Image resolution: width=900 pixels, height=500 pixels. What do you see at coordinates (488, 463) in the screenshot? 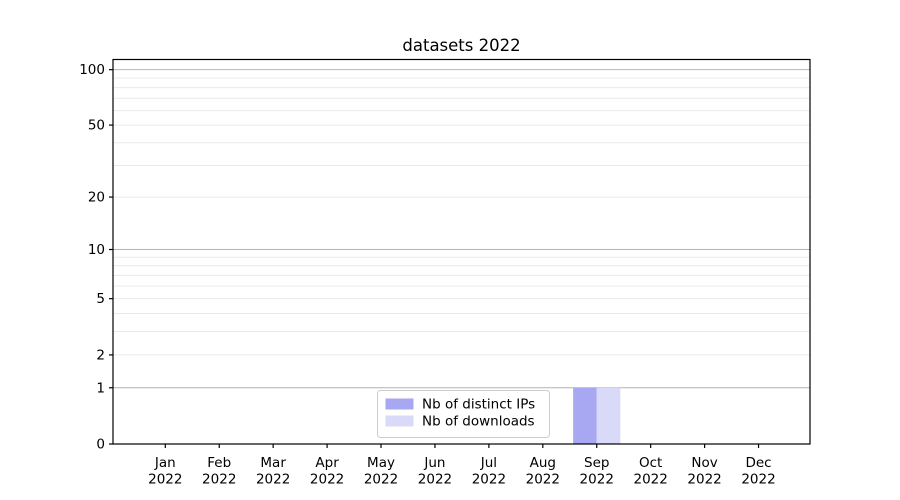
I see `x-tick-label-month: Jul` at bounding box center [488, 463].